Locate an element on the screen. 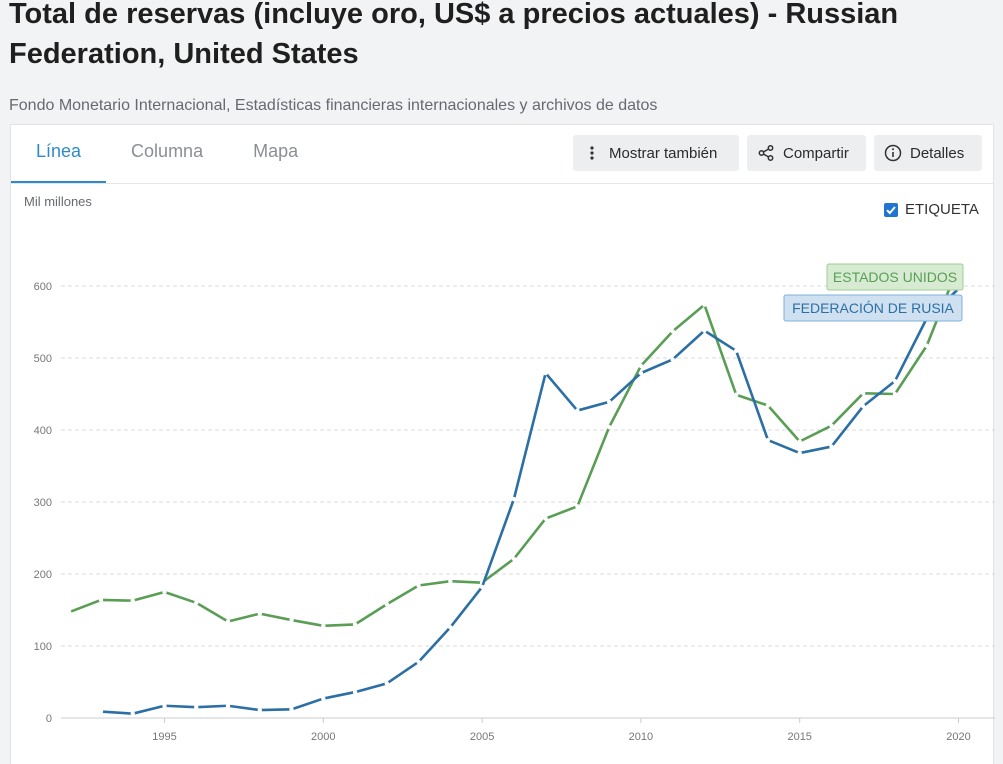  view-tabs: Línea Columna Mapa is located at coordinates (167, 154).